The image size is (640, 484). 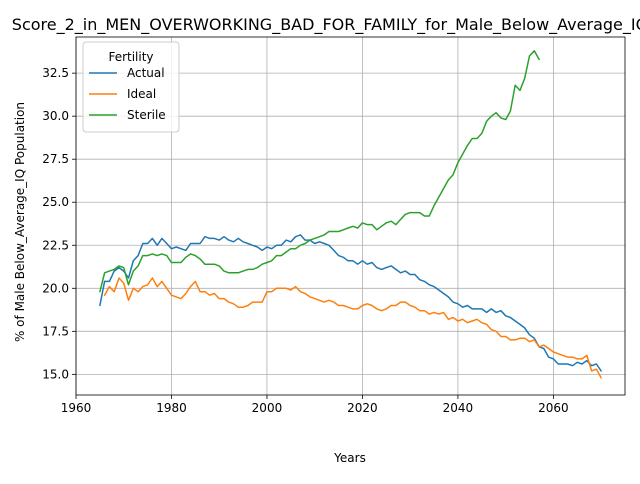 What do you see at coordinates (146, 73) in the screenshot?
I see `legend-label-actual: Actual` at bounding box center [146, 73].